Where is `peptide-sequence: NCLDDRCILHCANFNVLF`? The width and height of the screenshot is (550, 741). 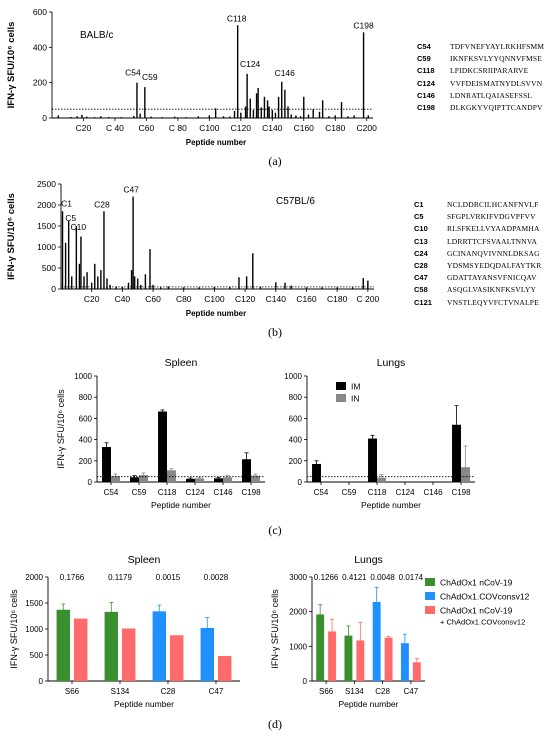
peptide-sequence: NCLDDRCILHCANFNVLF is located at coordinates (493, 204).